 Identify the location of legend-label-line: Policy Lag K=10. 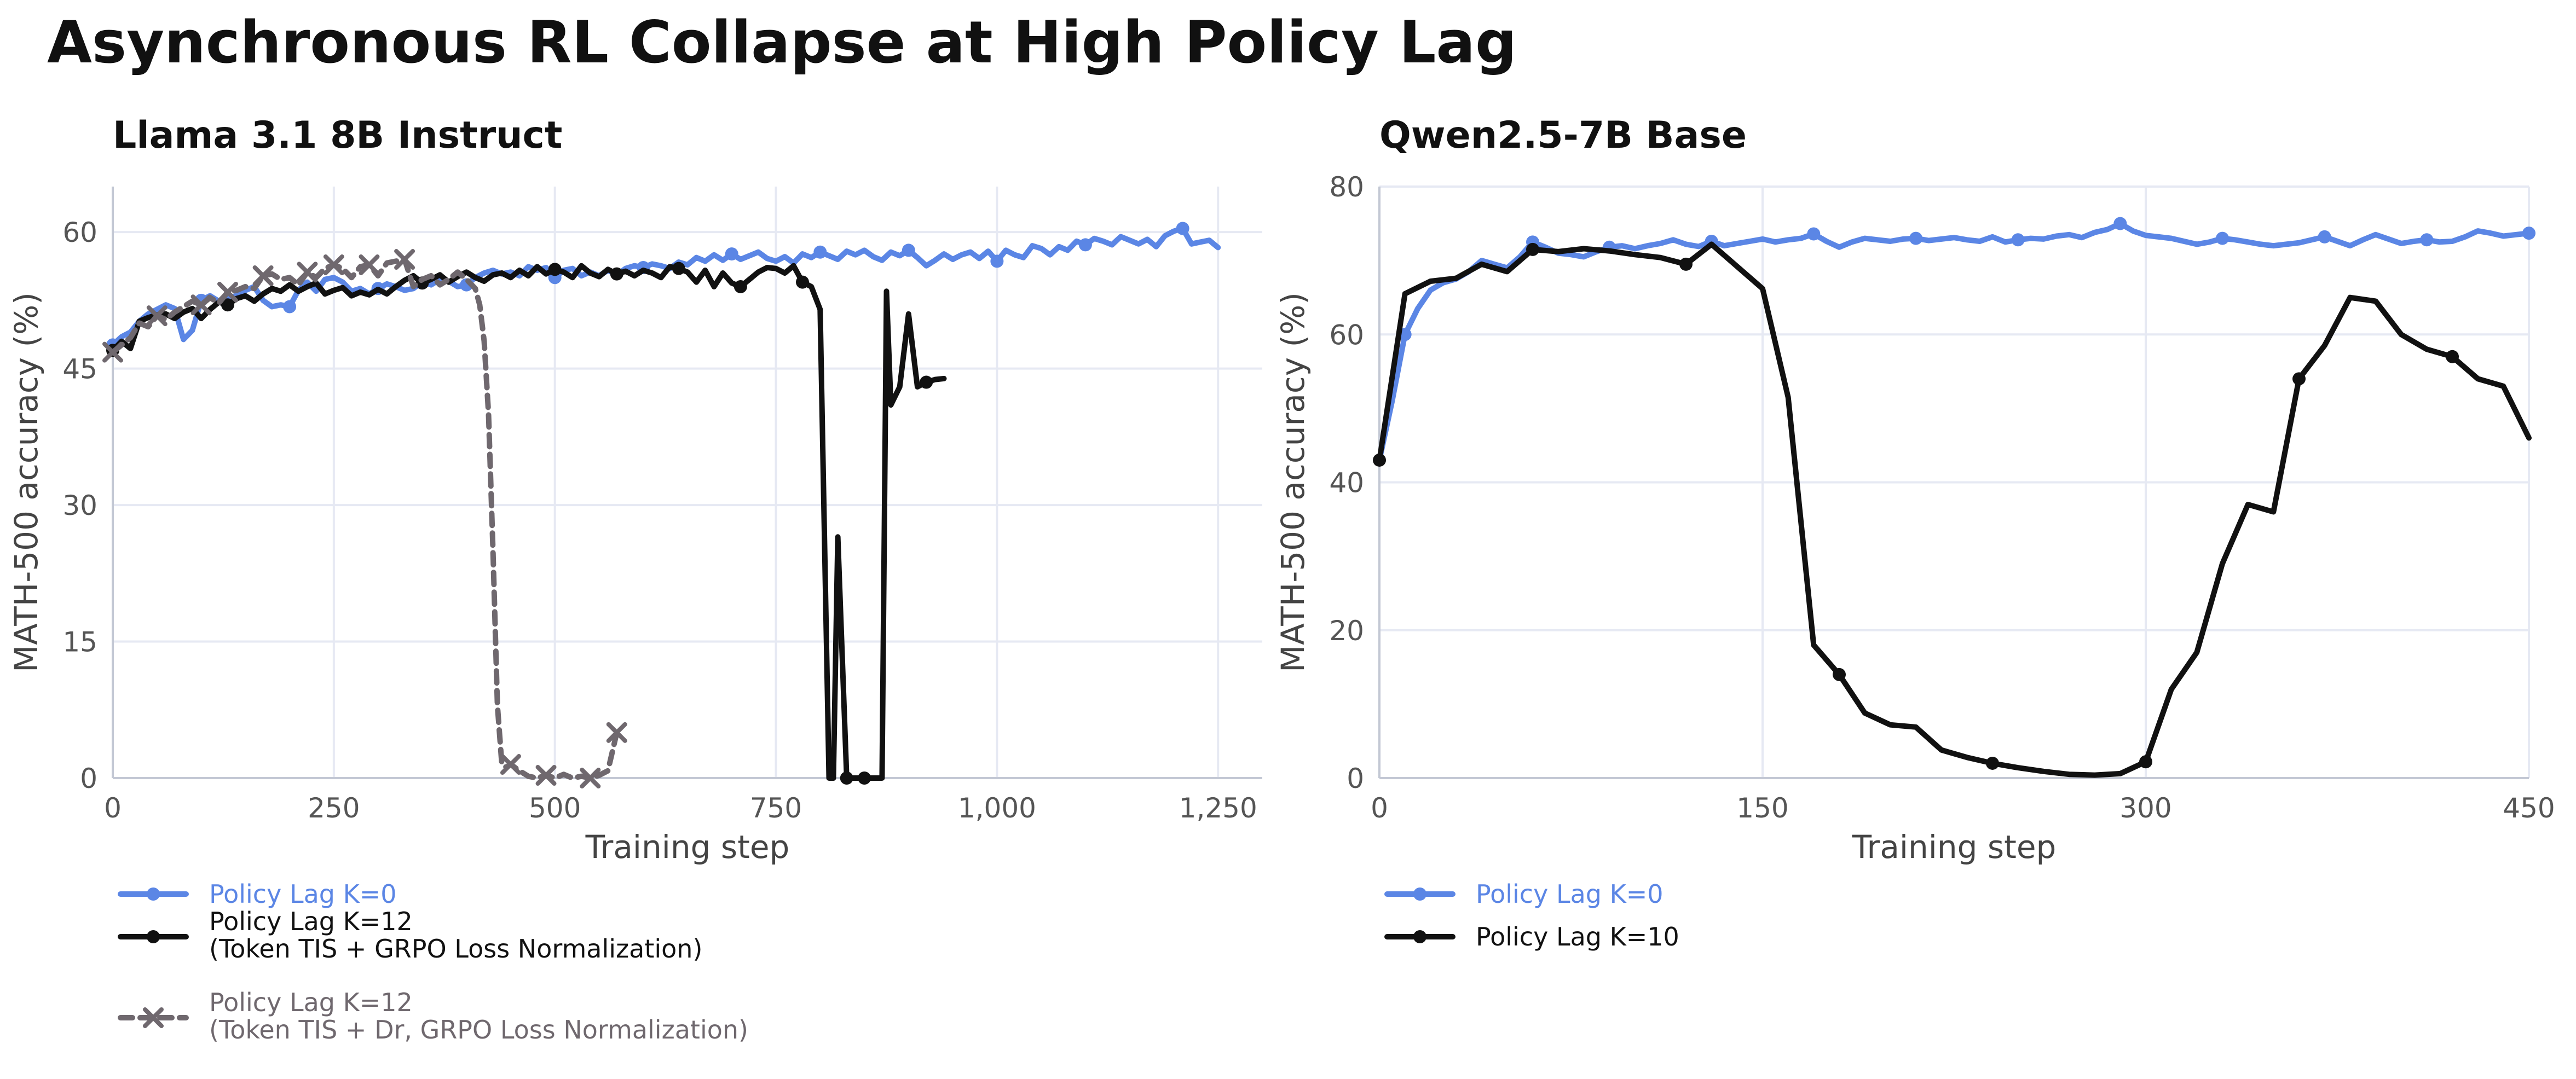
(1578, 937).